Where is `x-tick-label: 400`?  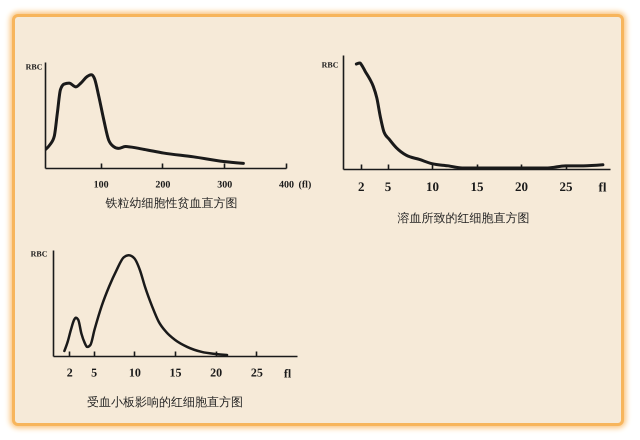 x-tick-label: 400 is located at coordinates (286, 185).